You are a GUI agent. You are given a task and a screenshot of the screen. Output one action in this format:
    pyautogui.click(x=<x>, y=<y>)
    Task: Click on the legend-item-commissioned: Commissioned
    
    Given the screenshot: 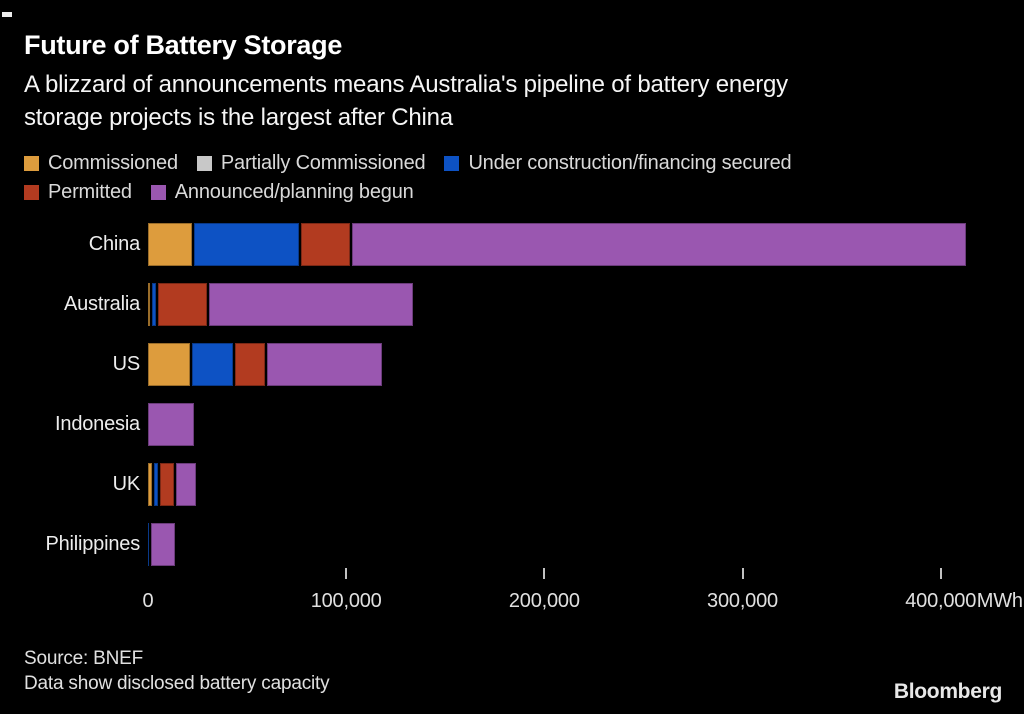 What is the action you would take?
    pyautogui.click(x=101, y=163)
    